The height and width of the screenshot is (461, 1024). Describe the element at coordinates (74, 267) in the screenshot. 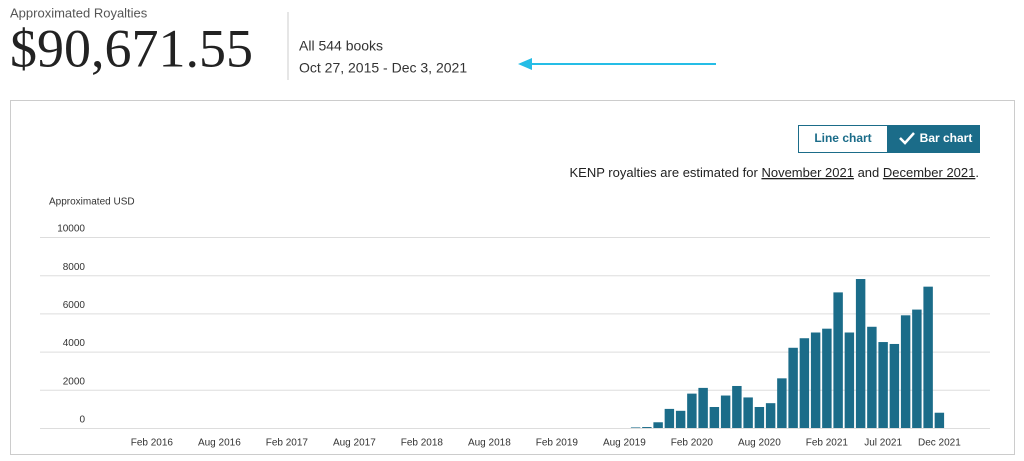

I see `y-tick-label: 8000` at that location.